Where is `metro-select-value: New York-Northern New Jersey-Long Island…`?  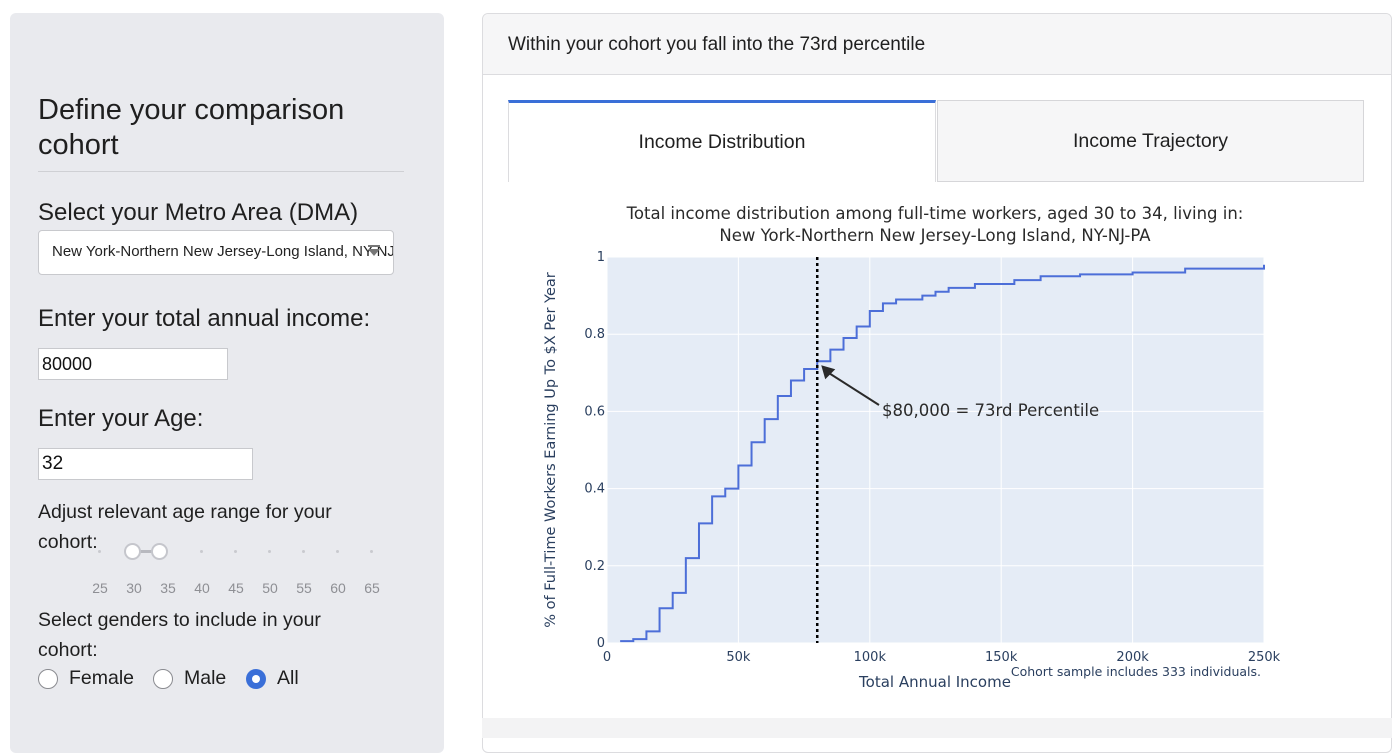 metro-select-value: New York-Northern New Jersey-Long Island… is located at coordinates (223, 251).